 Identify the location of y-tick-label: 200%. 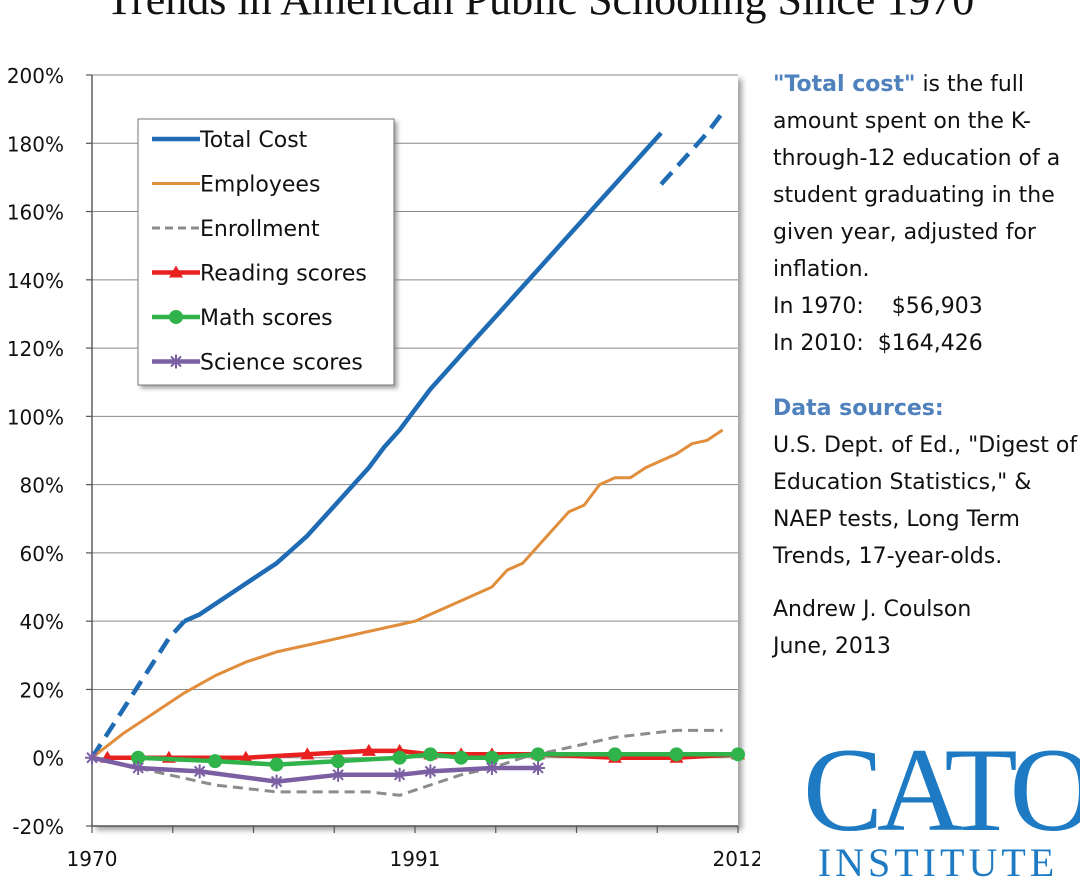
(35, 76).